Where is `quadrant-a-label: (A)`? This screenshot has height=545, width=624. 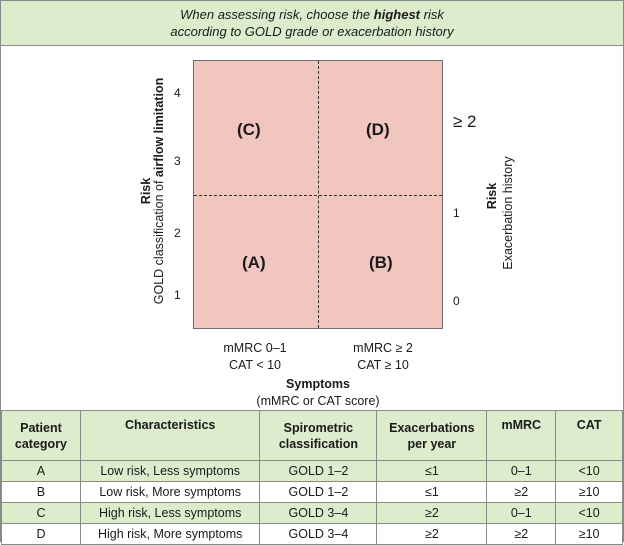
quadrant-a-label: (A) is located at coordinates (254, 262).